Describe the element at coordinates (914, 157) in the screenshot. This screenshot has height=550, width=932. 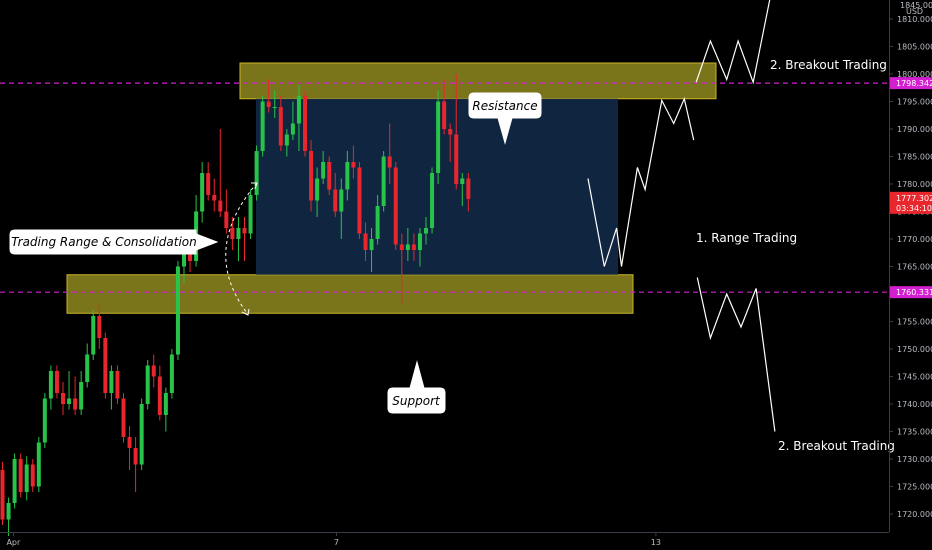
I see `price-tick-label: 1785.000` at that location.